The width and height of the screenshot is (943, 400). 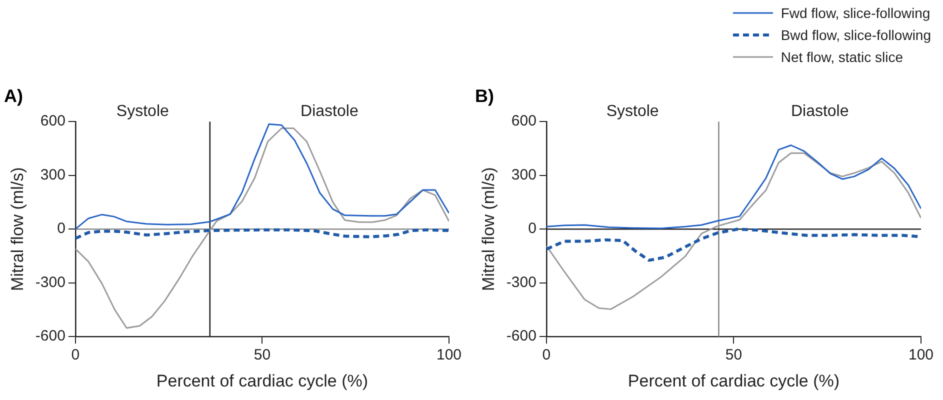 I want to click on legend-label: Net flow, static slice, so click(x=841, y=57).